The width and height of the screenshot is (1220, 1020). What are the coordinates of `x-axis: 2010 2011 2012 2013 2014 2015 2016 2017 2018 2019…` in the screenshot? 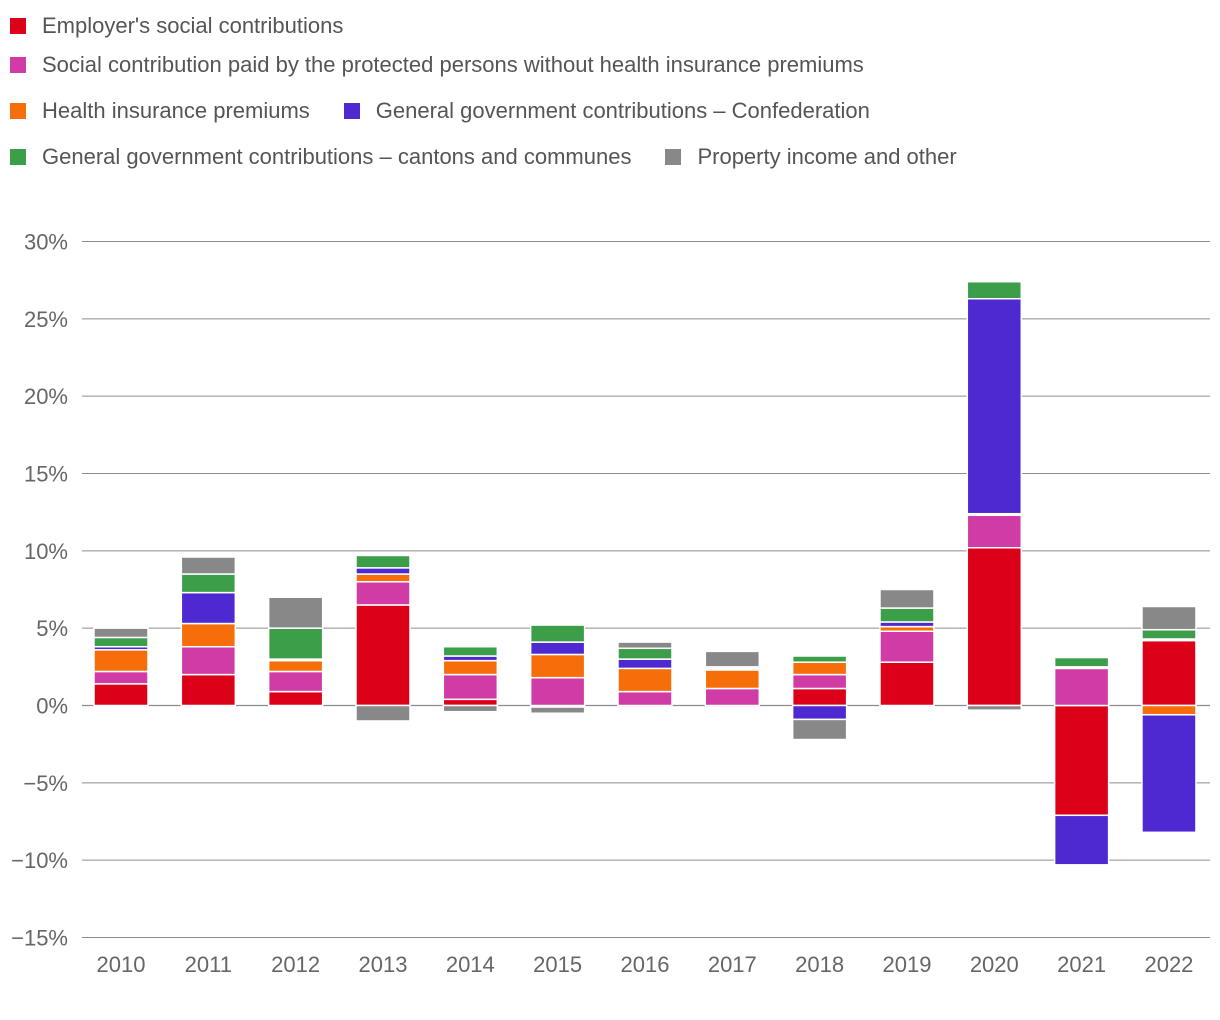 It's located at (645, 964).